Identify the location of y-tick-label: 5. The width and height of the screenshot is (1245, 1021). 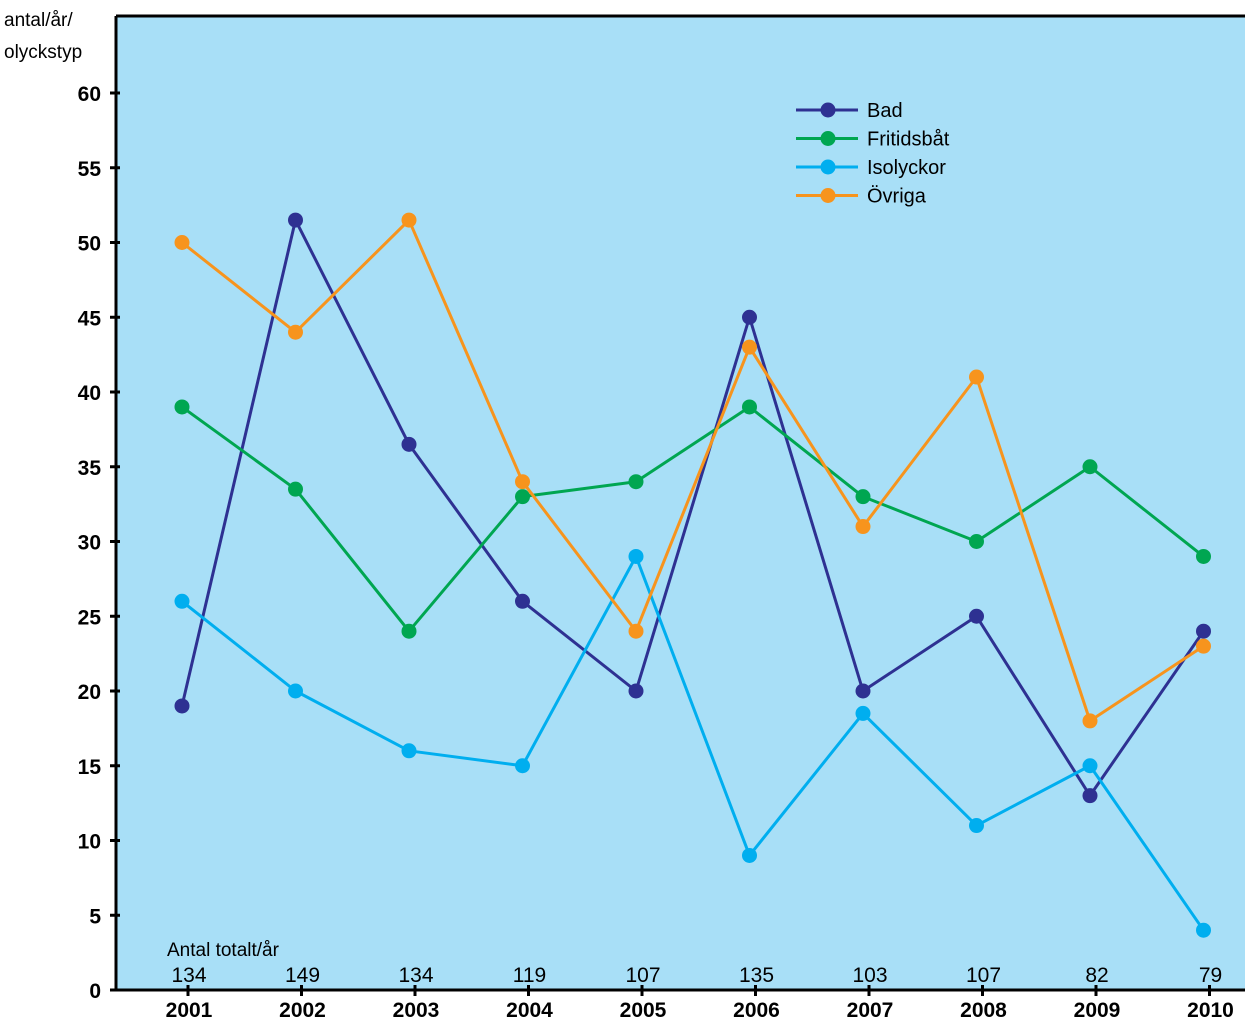
(95, 916).